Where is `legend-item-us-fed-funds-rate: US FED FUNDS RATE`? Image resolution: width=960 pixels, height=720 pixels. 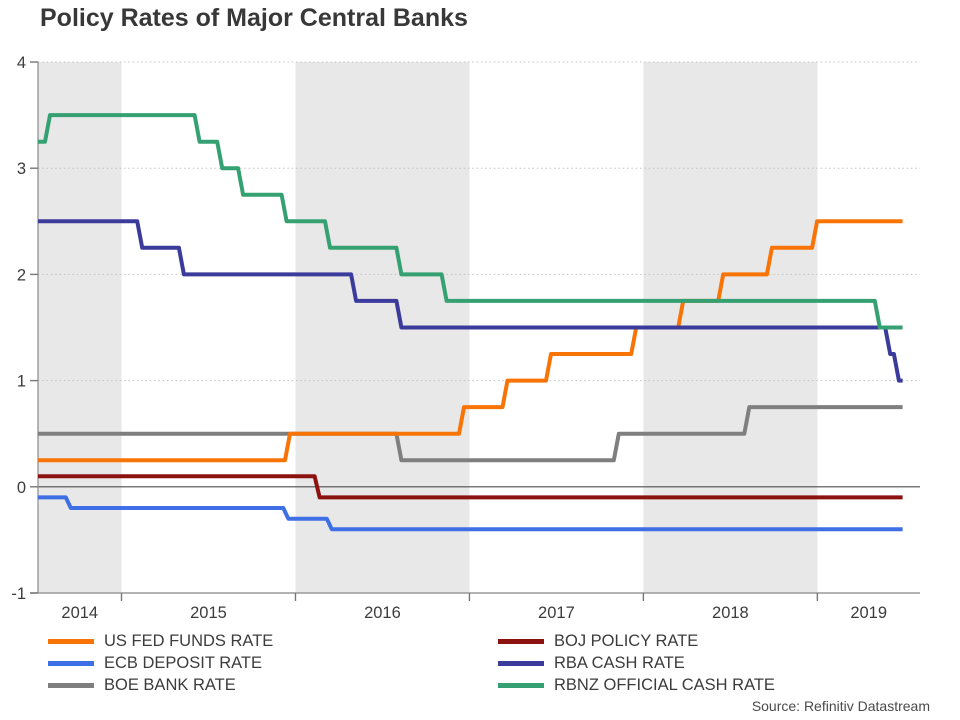
legend-item-us-fed-funds-rate: US FED FUNDS RATE is located at coordinates (160, 641).